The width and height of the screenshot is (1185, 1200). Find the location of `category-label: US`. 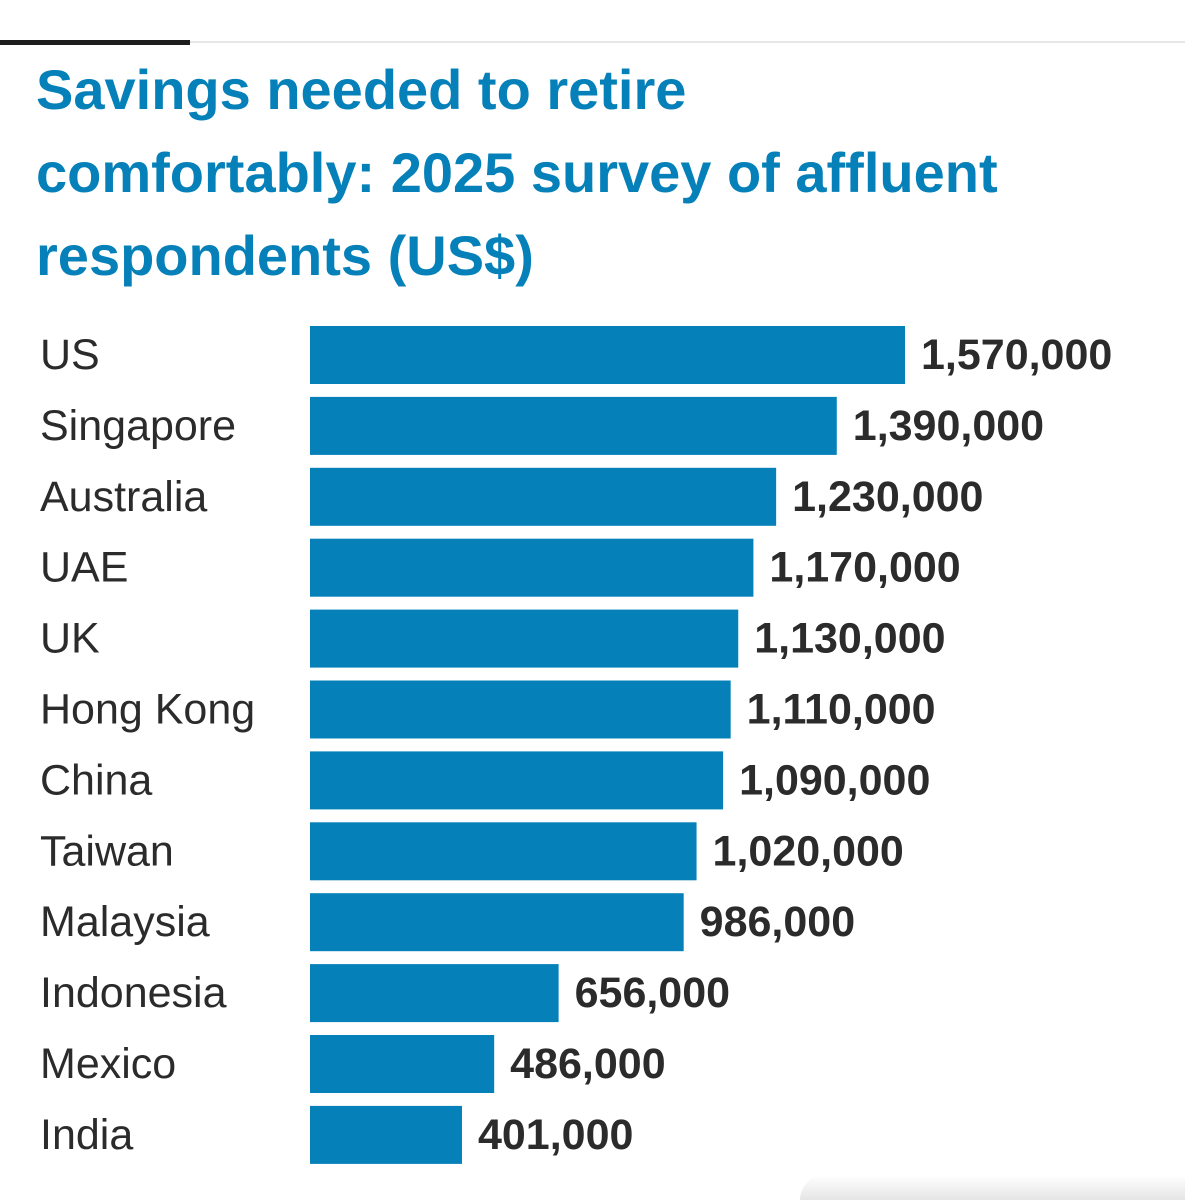

category-label: US is located at coordinates (70, 355).